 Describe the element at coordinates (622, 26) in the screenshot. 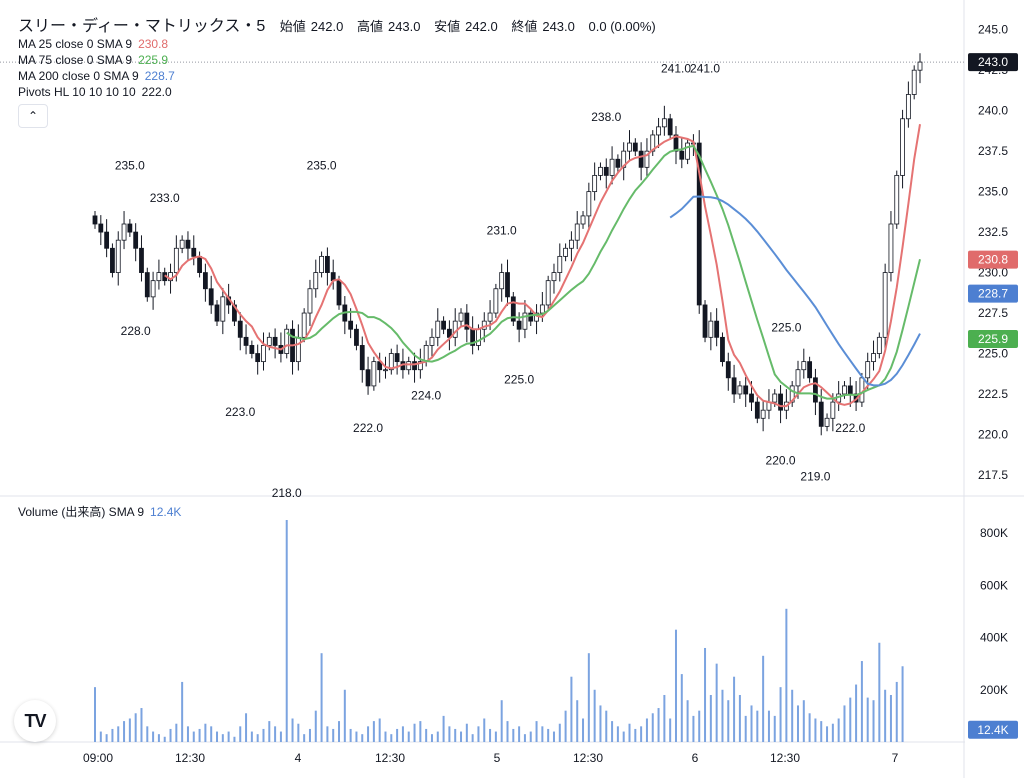

I see `change-value: 0.0 (0.00%)` at that location.